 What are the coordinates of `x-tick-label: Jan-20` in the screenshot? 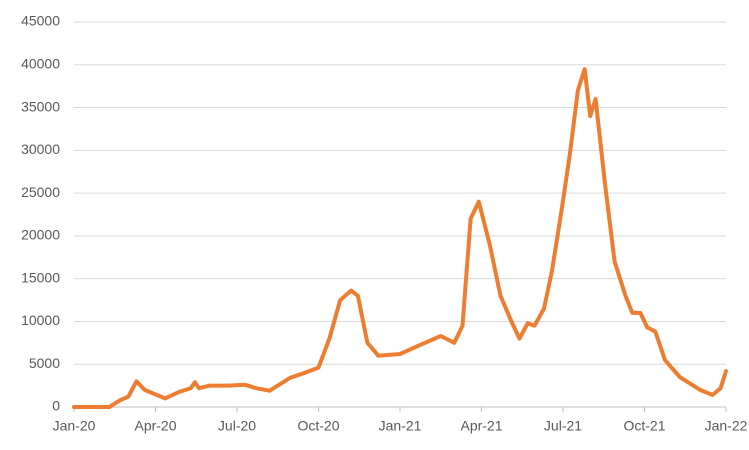 It's located at (74, 426).